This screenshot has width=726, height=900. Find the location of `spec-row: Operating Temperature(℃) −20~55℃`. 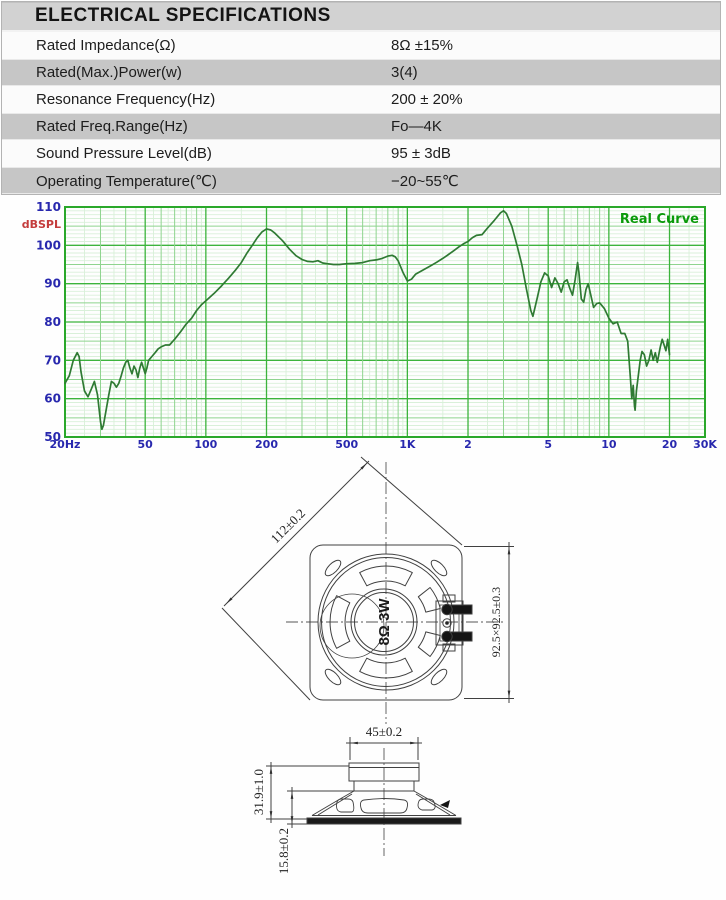

spec-row: Operating Temperature(℃) −20~55℃ is located at coordinates (361, 180).